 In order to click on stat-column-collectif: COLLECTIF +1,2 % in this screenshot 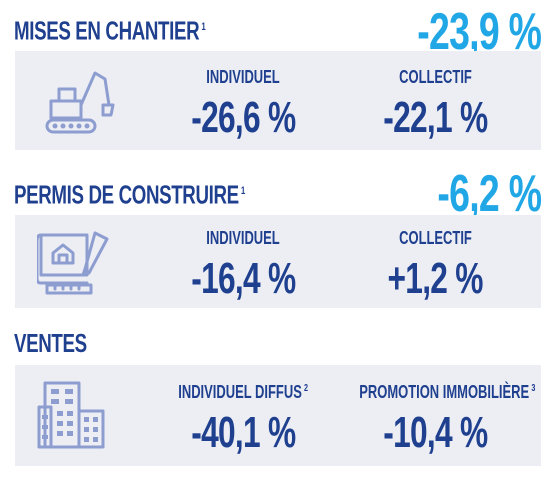, I will do `click(435, 265)`.